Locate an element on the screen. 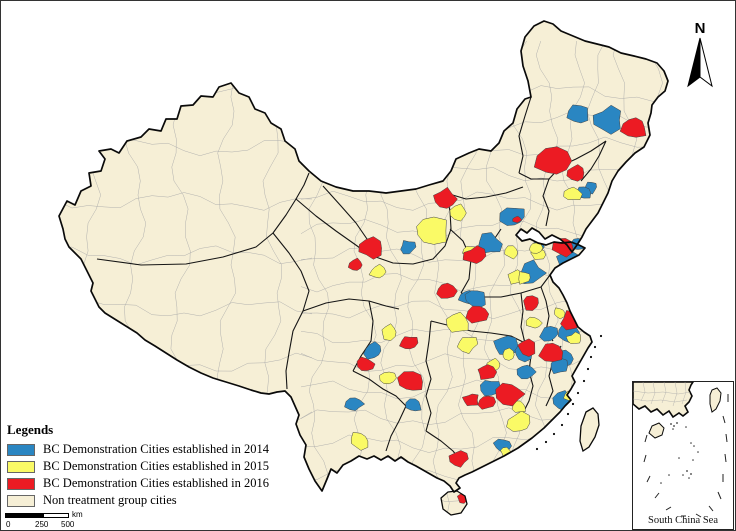 This screenshot has width=736, height=531. inset-taiwan is located at coordinates (715, 400).